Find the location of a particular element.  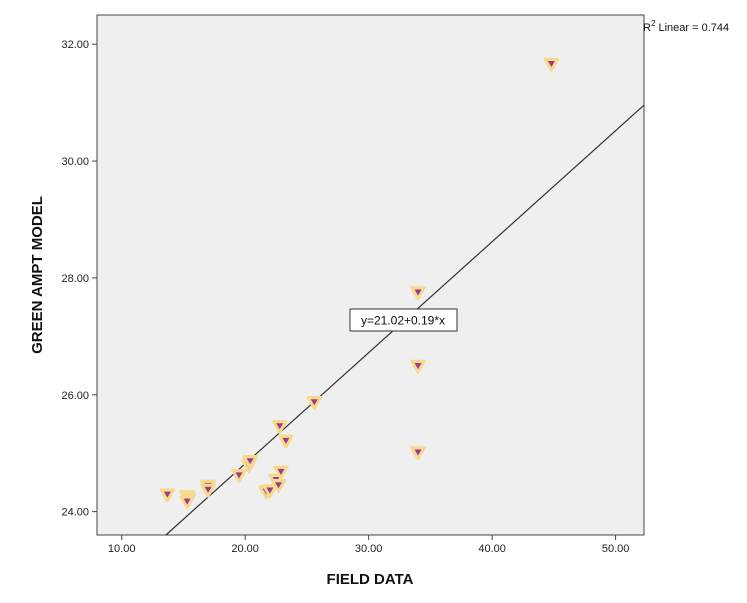

y-tick-label: 32.00 is located at coordinates (75, 45).